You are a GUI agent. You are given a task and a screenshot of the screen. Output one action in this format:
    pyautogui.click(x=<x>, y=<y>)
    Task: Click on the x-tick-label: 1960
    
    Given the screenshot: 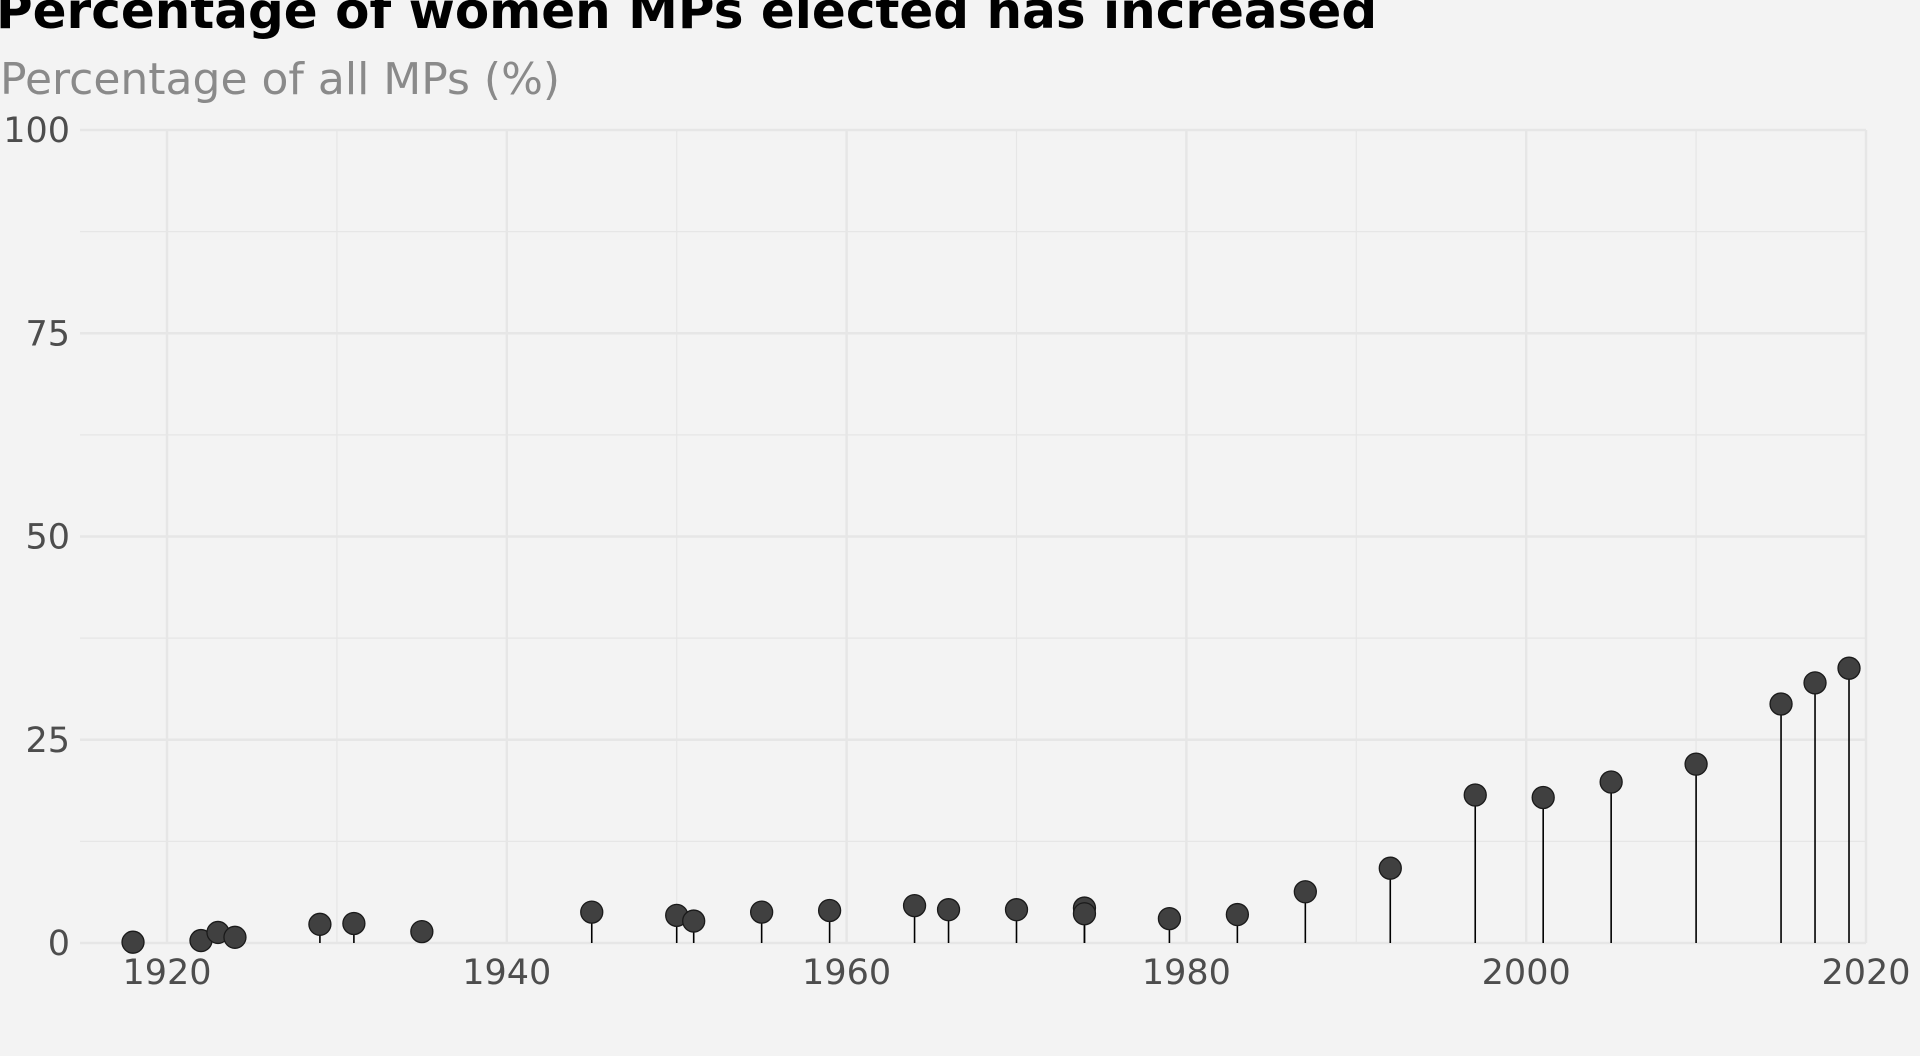 What is the action you would take?
    pyautogui.click(x=846, y=973)
    